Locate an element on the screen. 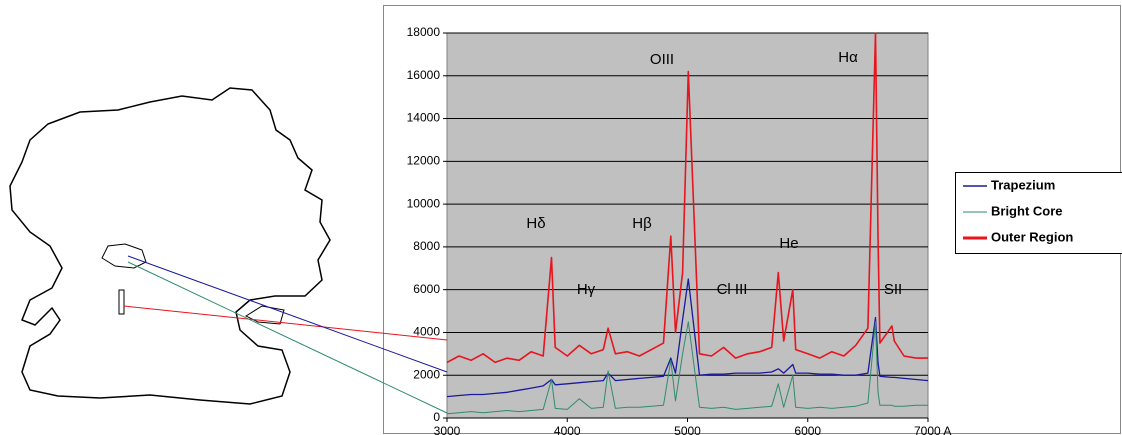 The image size is (1122, 435). legend-label: Bright Core is located at coordinates (1027, 210).